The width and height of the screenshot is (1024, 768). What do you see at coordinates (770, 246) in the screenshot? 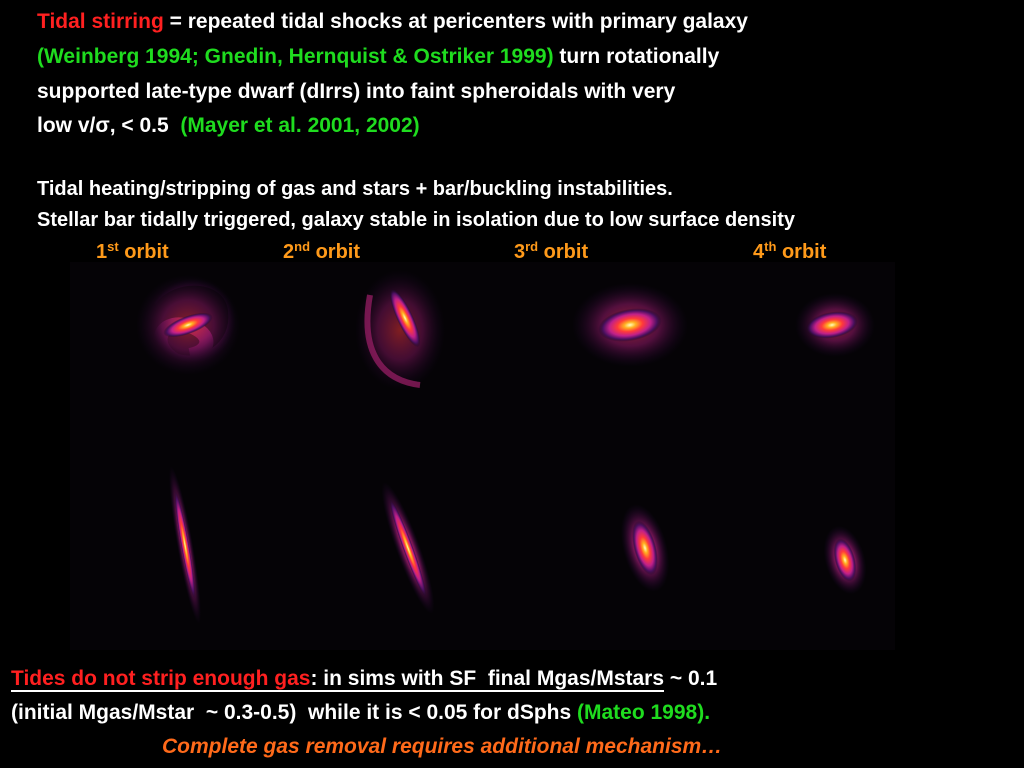
I see `suffix: th` at bounding box center [770, 246].